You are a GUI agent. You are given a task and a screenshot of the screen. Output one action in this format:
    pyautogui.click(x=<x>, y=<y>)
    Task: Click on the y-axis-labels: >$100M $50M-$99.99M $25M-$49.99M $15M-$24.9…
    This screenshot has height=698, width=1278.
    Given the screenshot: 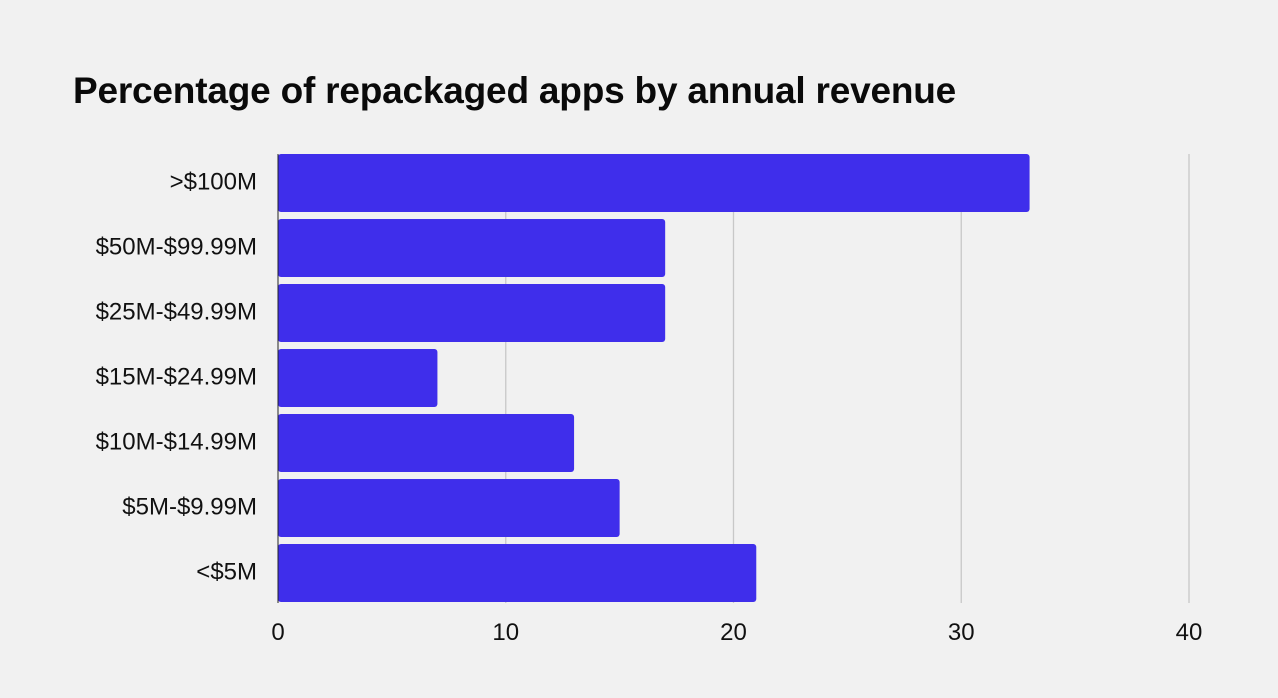 What is the action you would take?
    pyautogui.click(x=176, y=376)
    